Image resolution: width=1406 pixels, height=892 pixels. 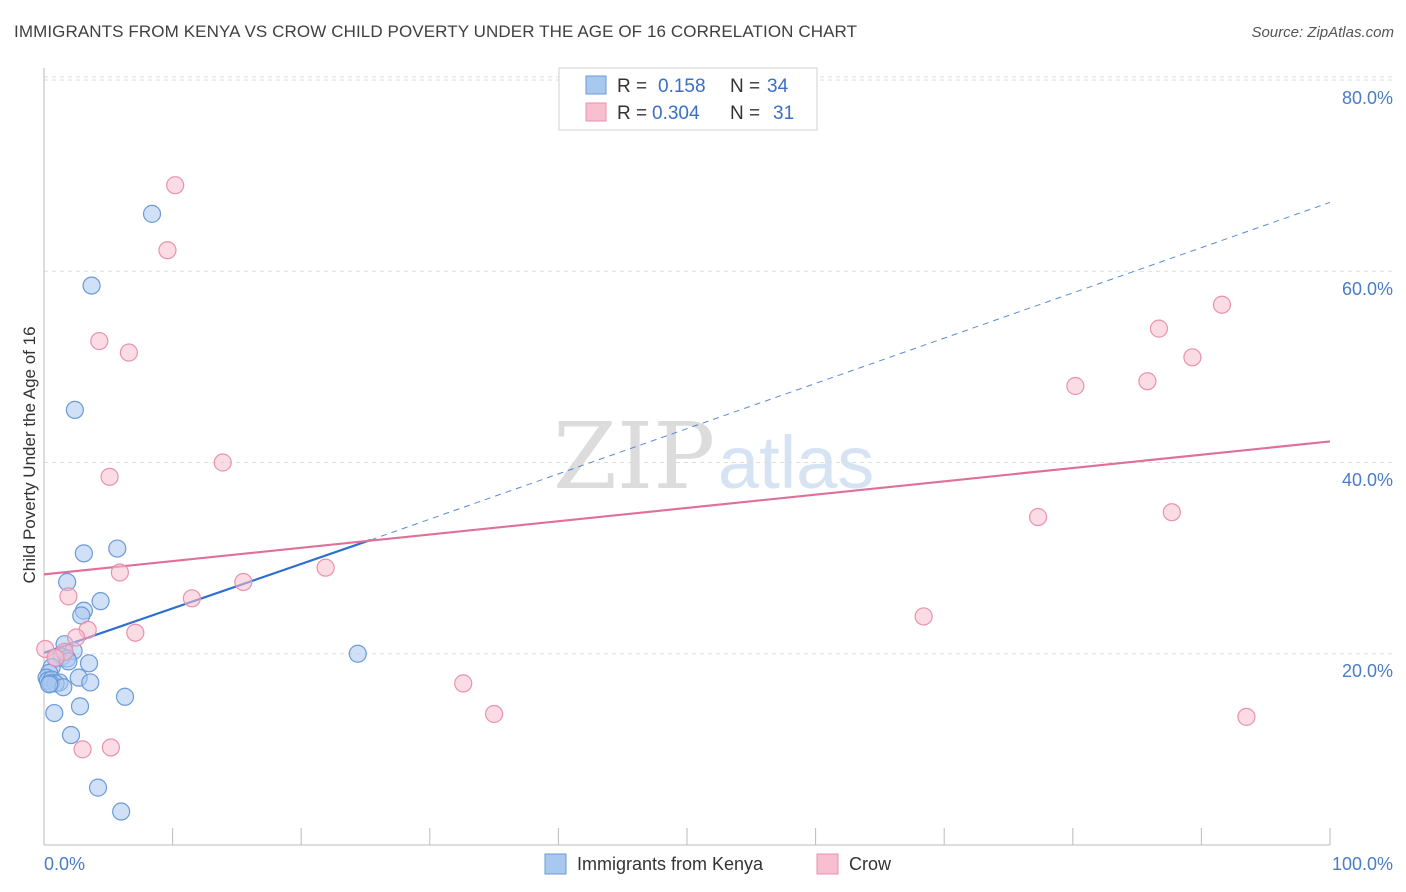 What do you see at coordinates (634, 456) in the screenshot?
I see `watermark-zip: ZIP` at bounding box center [634, 456].